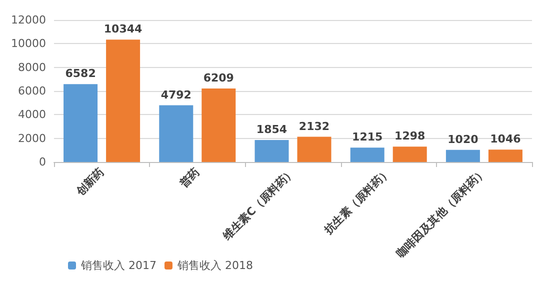  I want to click on x-tick-label: 维生素C（原料药）, so click(259, 204).